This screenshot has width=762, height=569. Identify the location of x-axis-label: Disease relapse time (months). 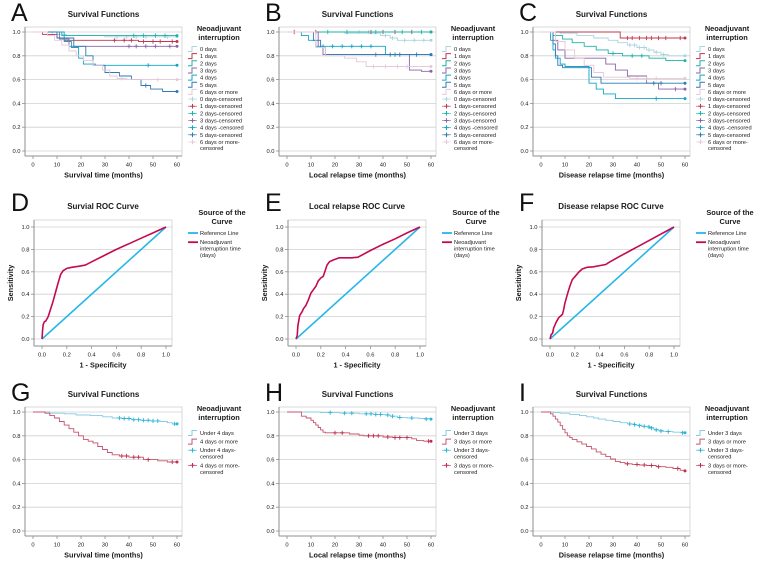
(612, 175).